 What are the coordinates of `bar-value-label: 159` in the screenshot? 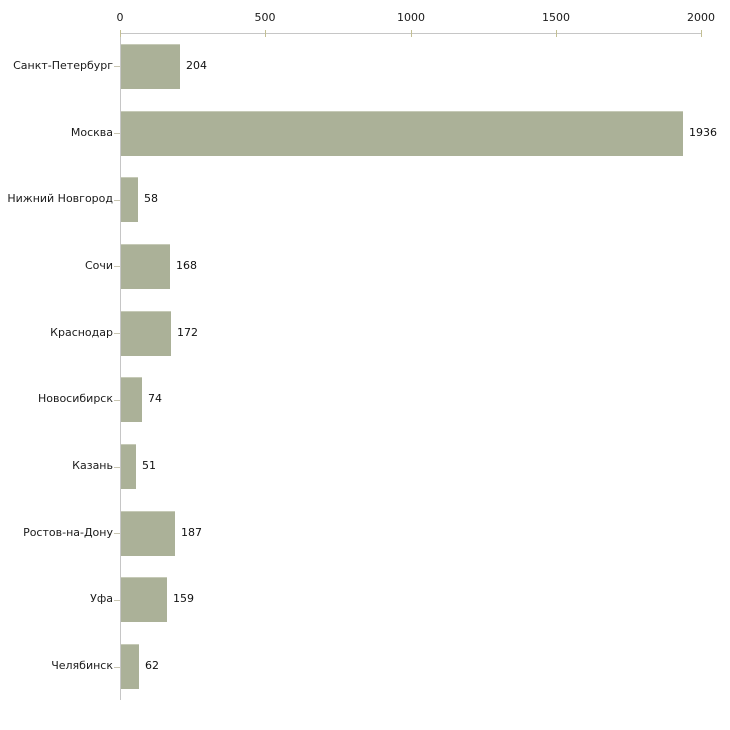 It's located at (183, 598).